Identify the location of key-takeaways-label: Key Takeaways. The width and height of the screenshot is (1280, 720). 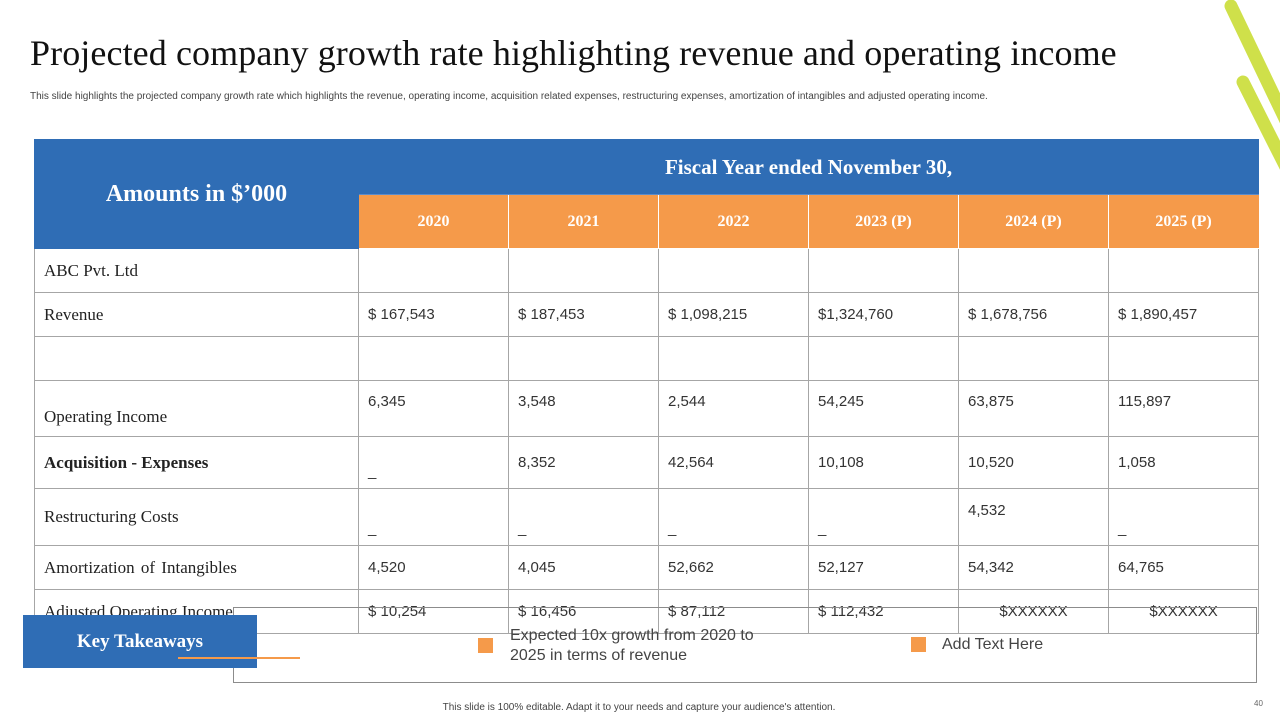
(140, 641).